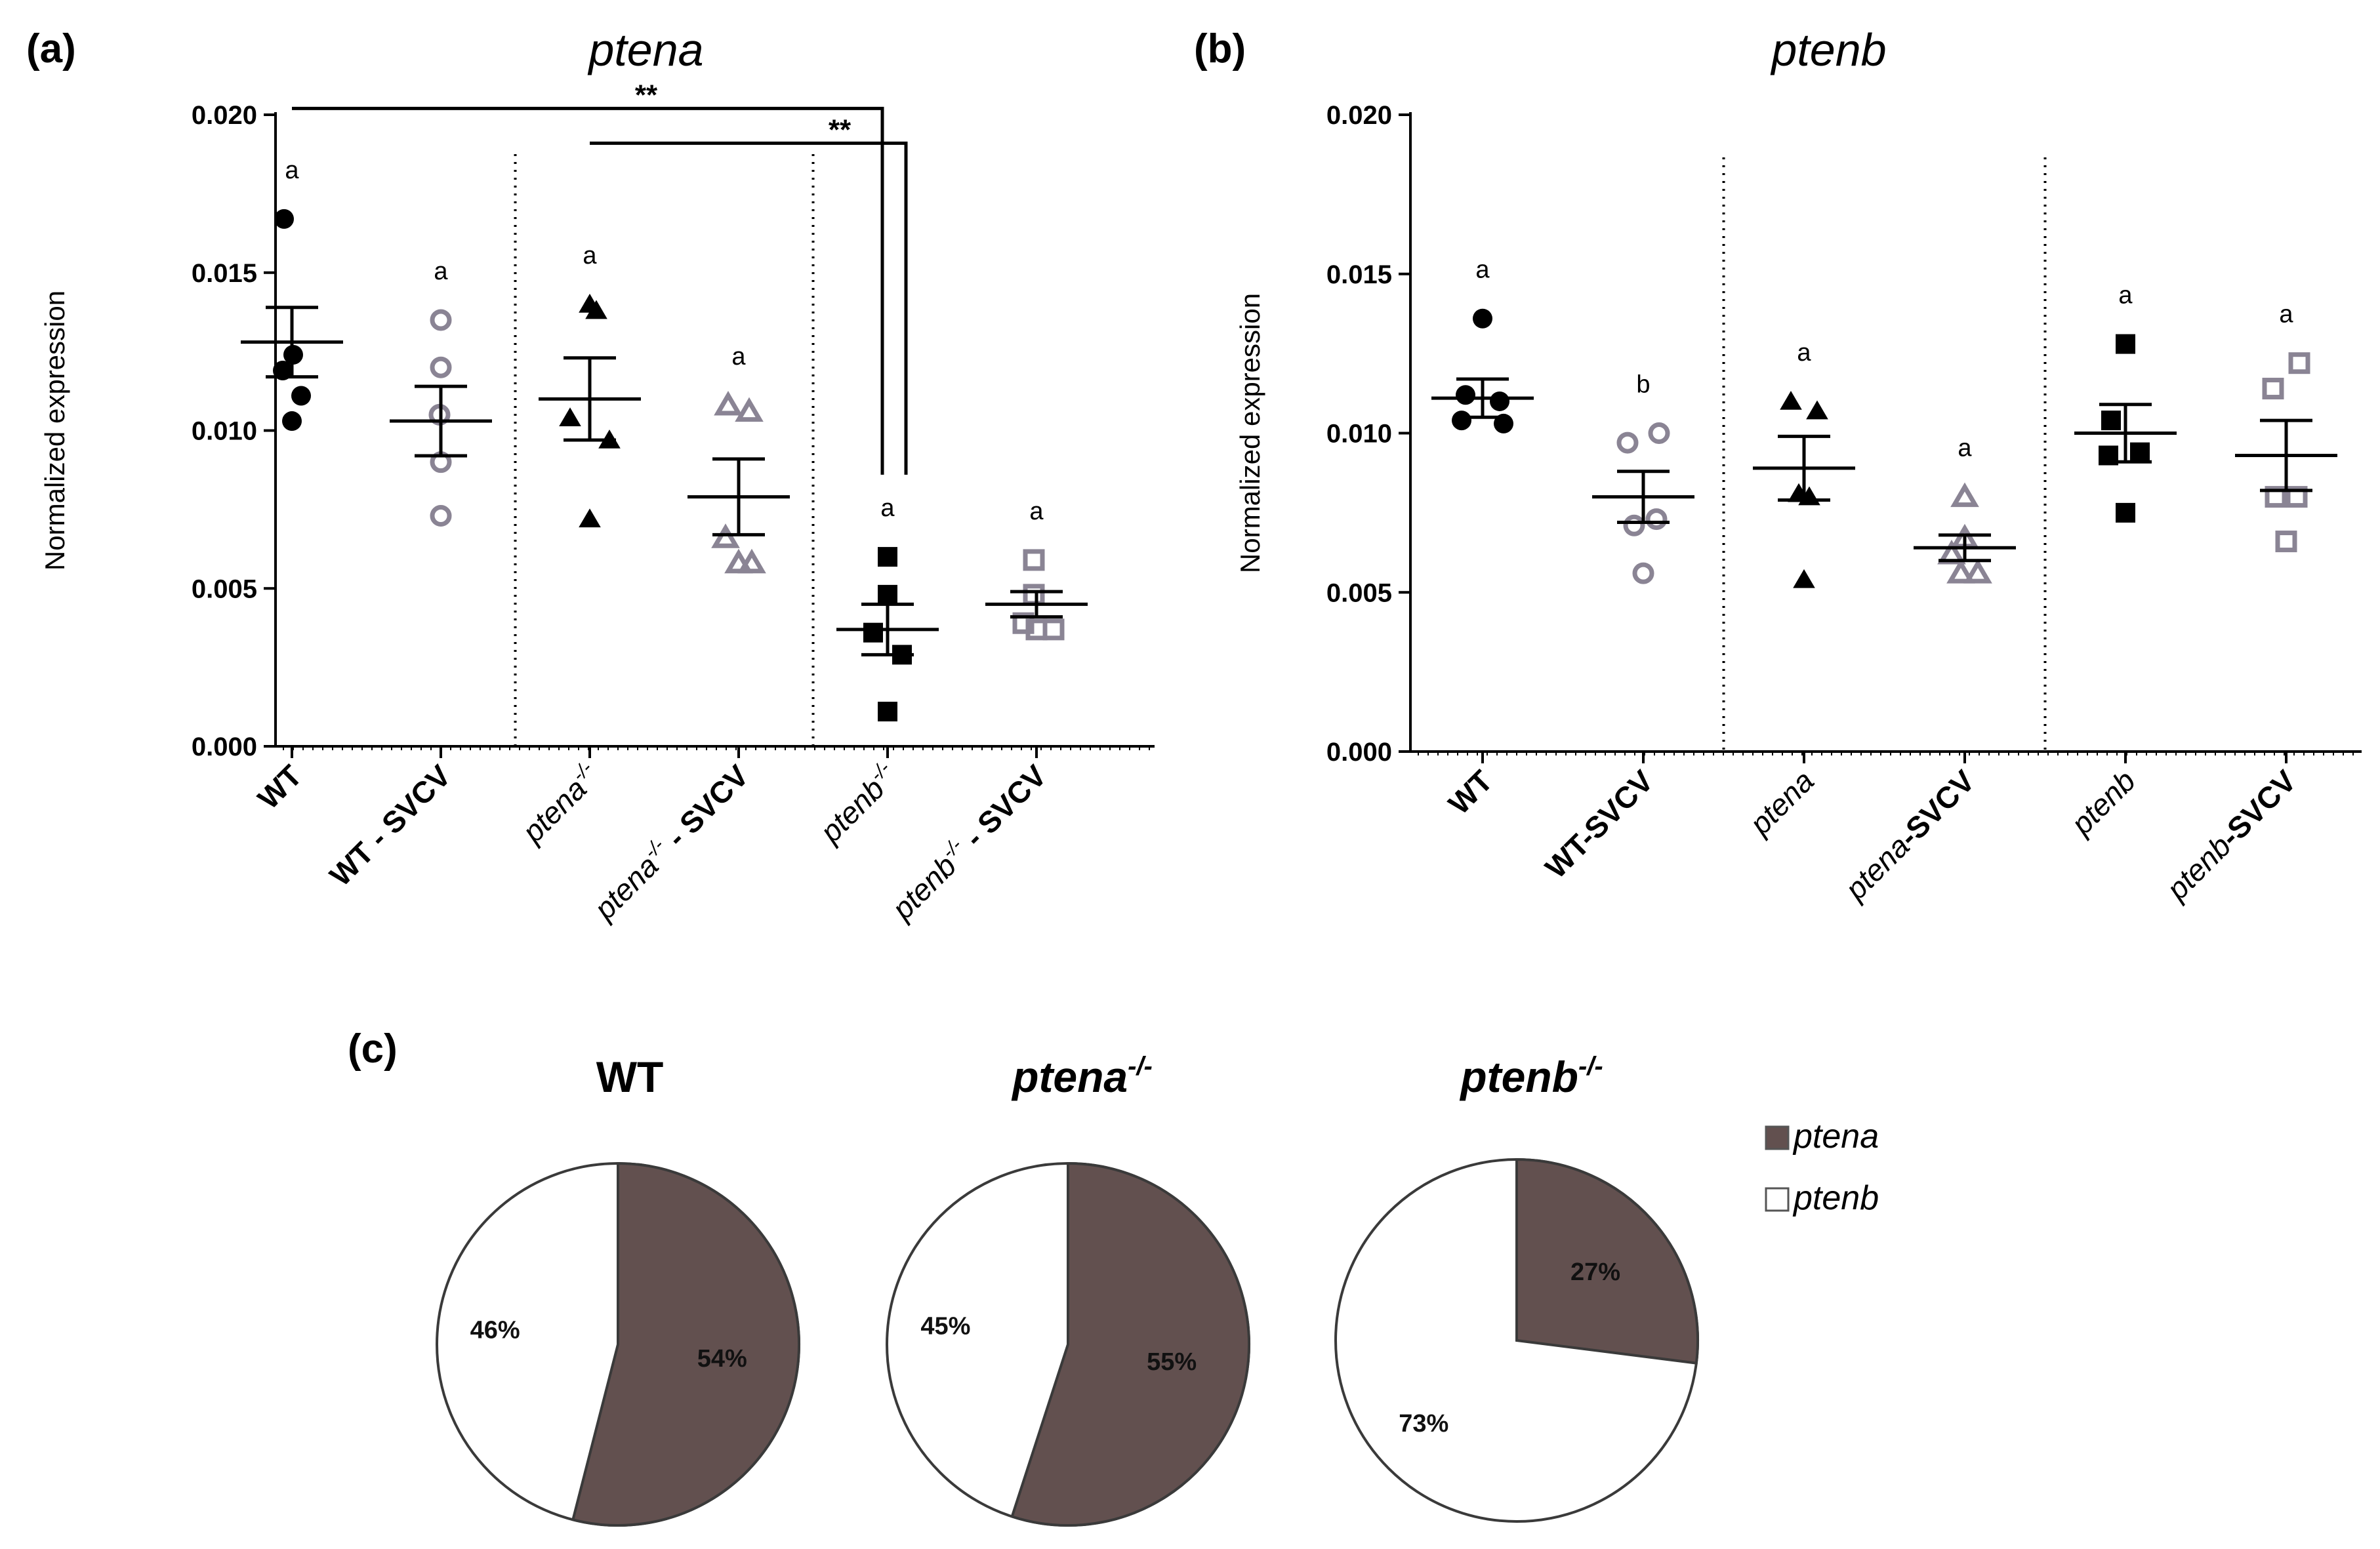 The height and width of the screenshot is (1549, 2380). I want to click on y-tick-label: 0.020, so click(1359, 115).